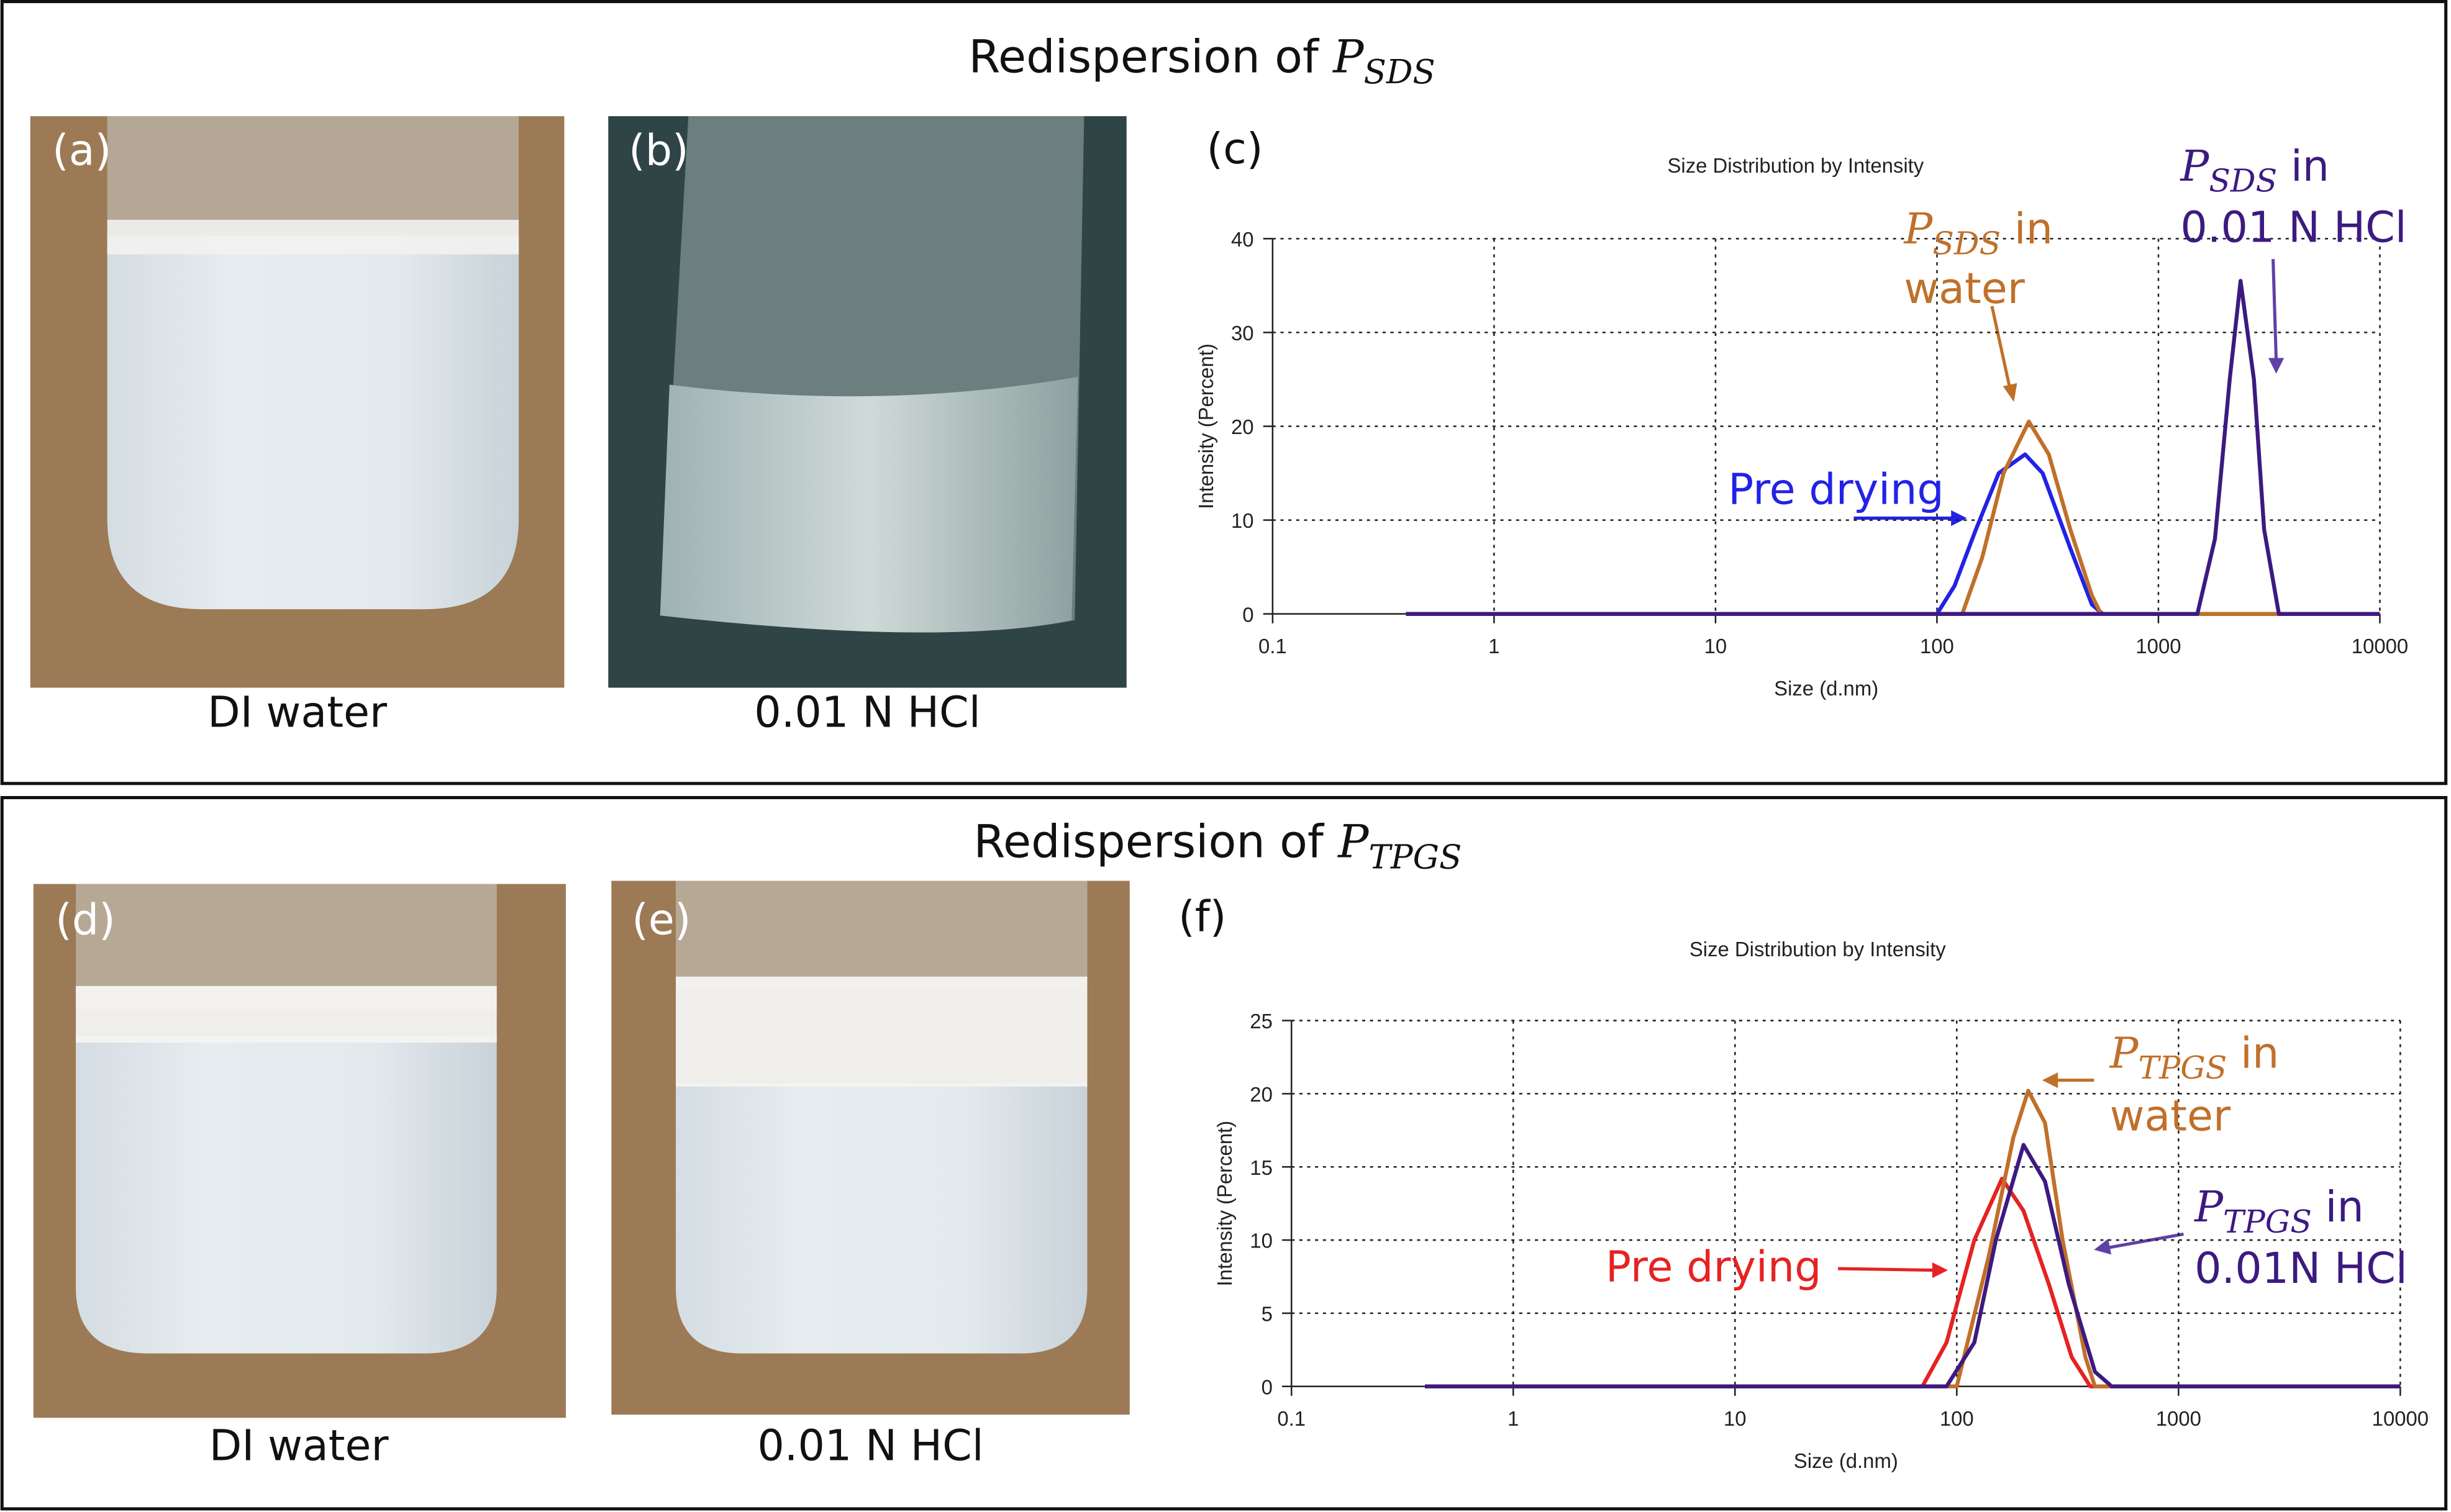  Describe the element at coordinates (1261, 1021) in the screenshot. I see `y-tick-label: 25` at that location.